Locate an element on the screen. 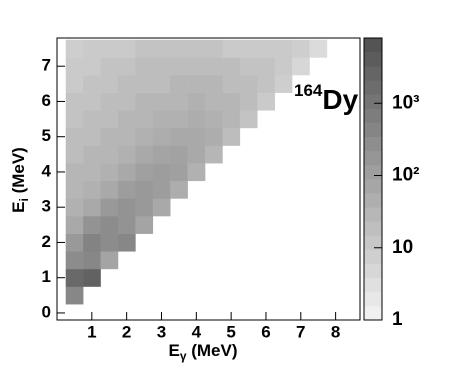 This screenshot has height=369, width=469. x-tick-label: 1 is located at coordinates (91, 331).